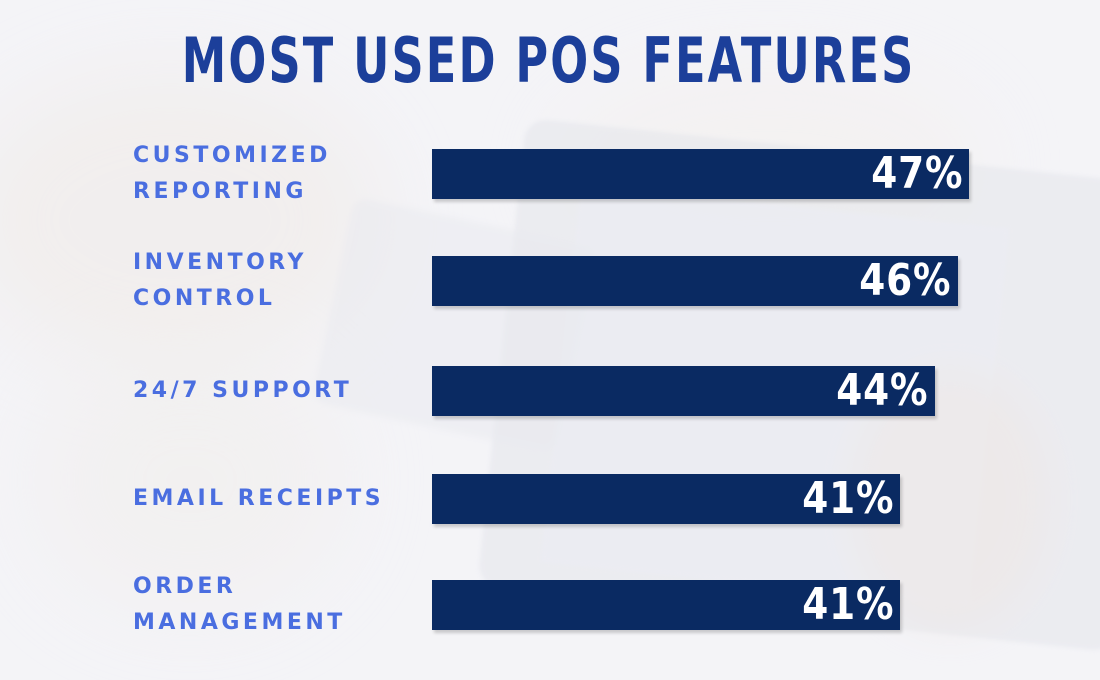 The width and height of the screenshot is (1100, 680). I want to click on data-label: 44%, so click(882, 390).